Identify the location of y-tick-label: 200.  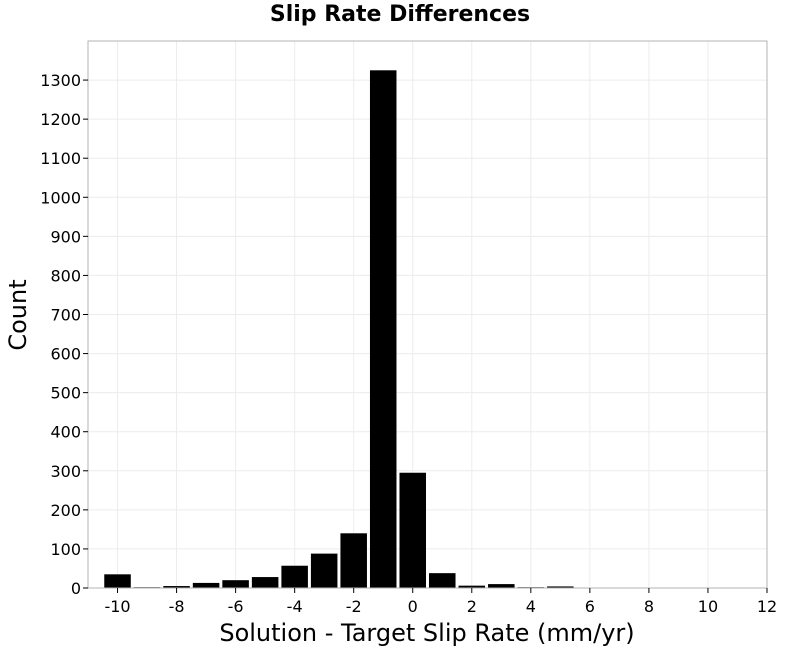
(65, 510).